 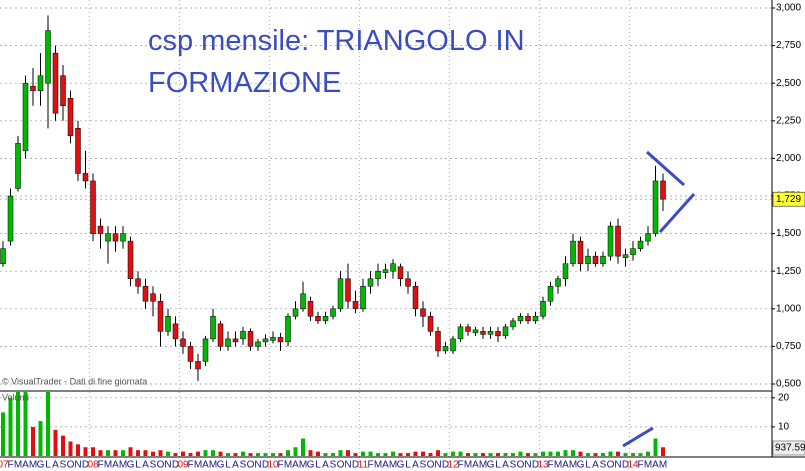 What do you see at coordinates (336, 41) in the screenshot?
I see `chart-title: csp mensile: TRIANGOLO IN` at bounding box center [336, 41].